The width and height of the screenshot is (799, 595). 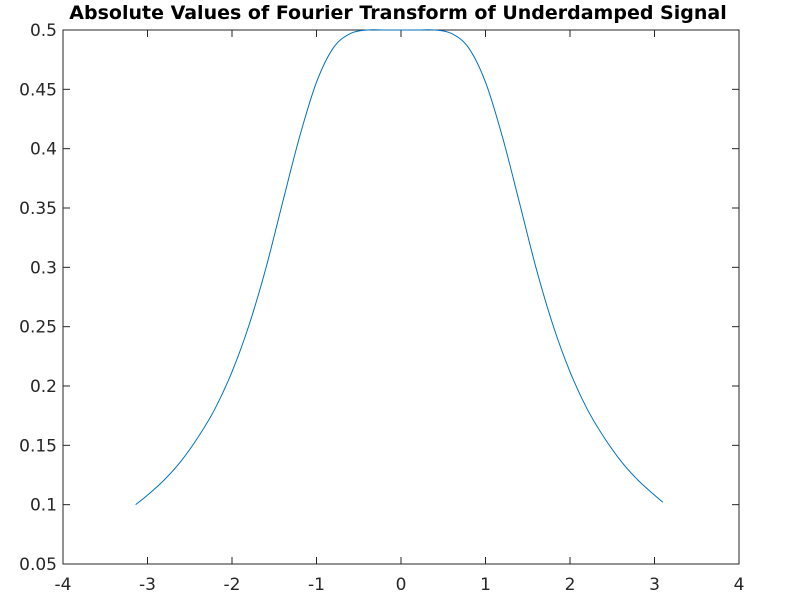 What do you see at coordinates (38, 90) in the screenshot?
I see `y-tick-label: 0.45` at bounding box center [38, 90].